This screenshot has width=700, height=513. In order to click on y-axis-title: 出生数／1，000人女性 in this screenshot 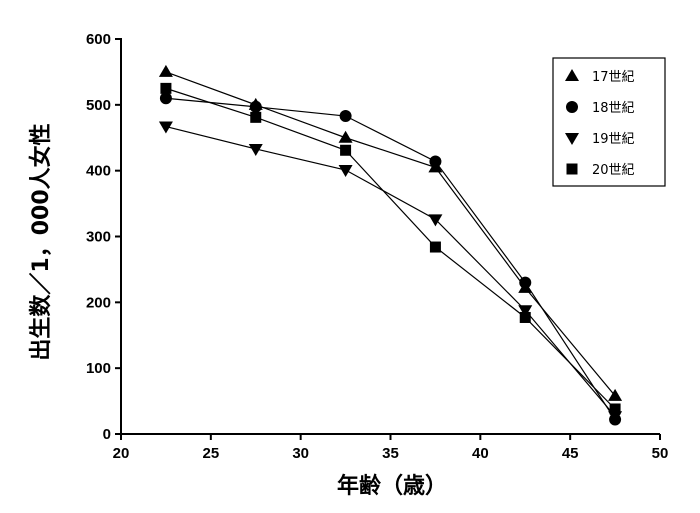, I will do `click(41, 241)`.